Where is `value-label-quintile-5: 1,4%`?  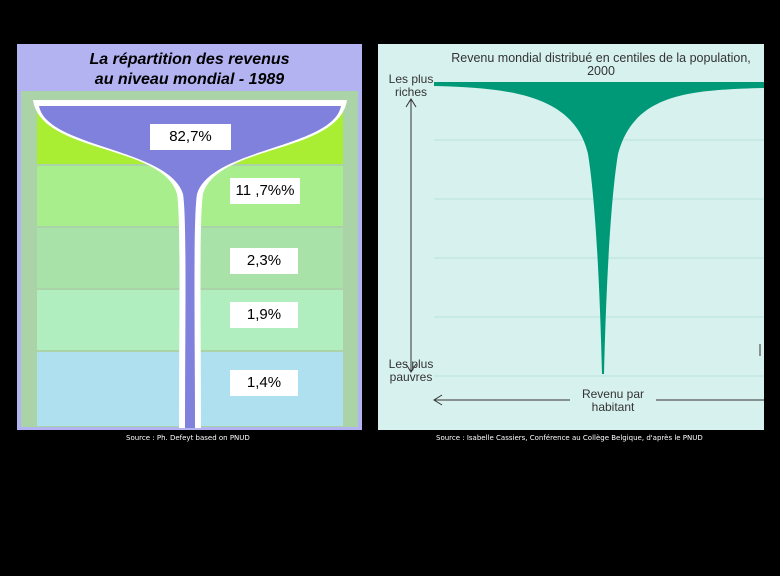
value-label-quintile-5: 1,4% is located at coordinates (264, 383).